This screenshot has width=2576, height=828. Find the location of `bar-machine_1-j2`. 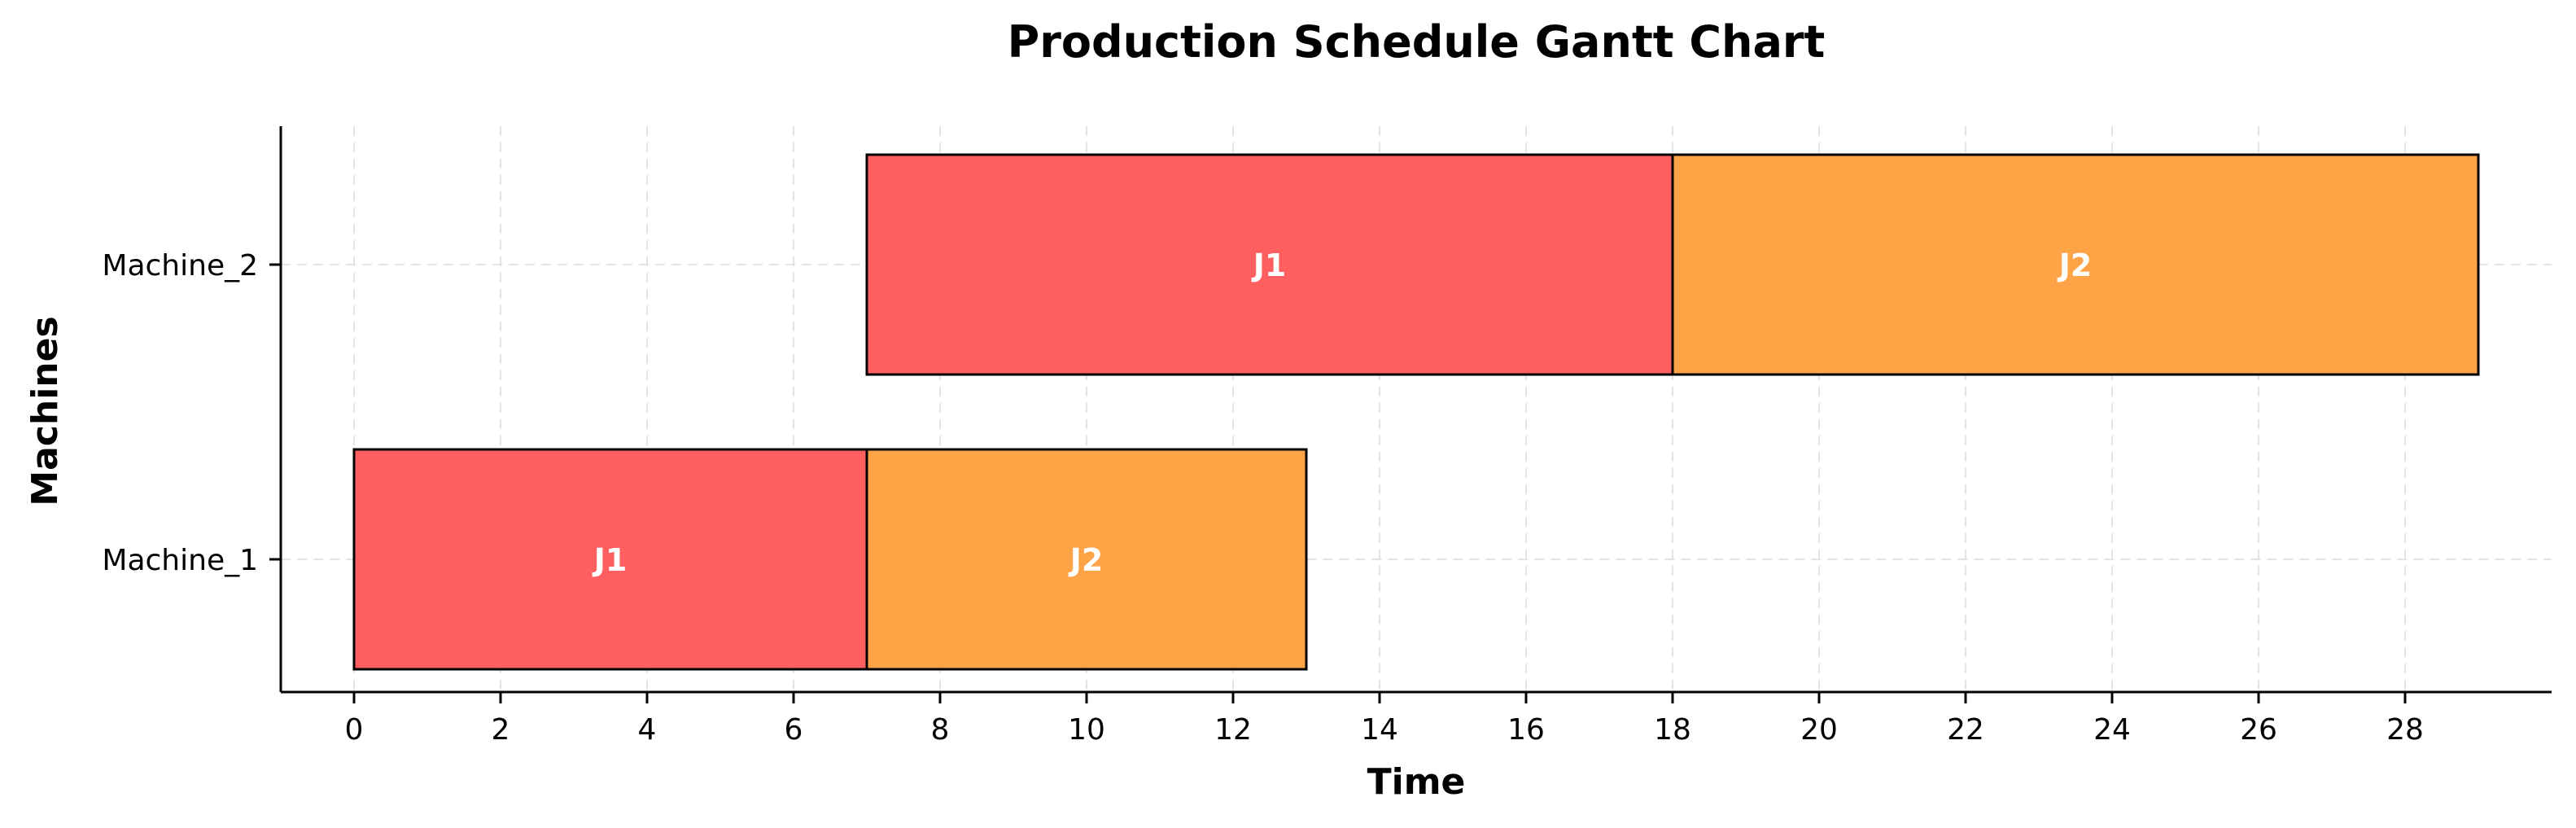

bar-machine_1-j2 is located at coordinates (1086, 559).